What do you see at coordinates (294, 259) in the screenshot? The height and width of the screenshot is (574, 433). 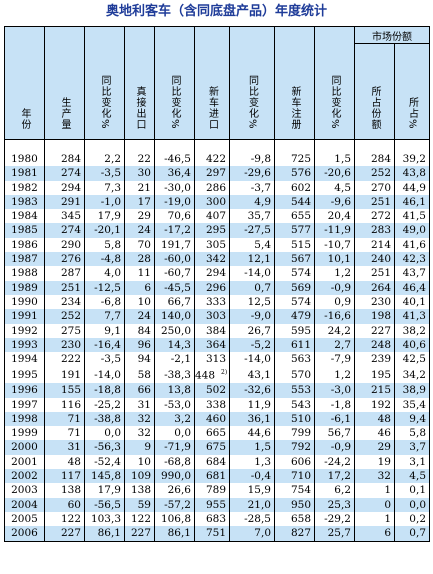 I see `value-cell: 567` at bounding box center [294, 259].